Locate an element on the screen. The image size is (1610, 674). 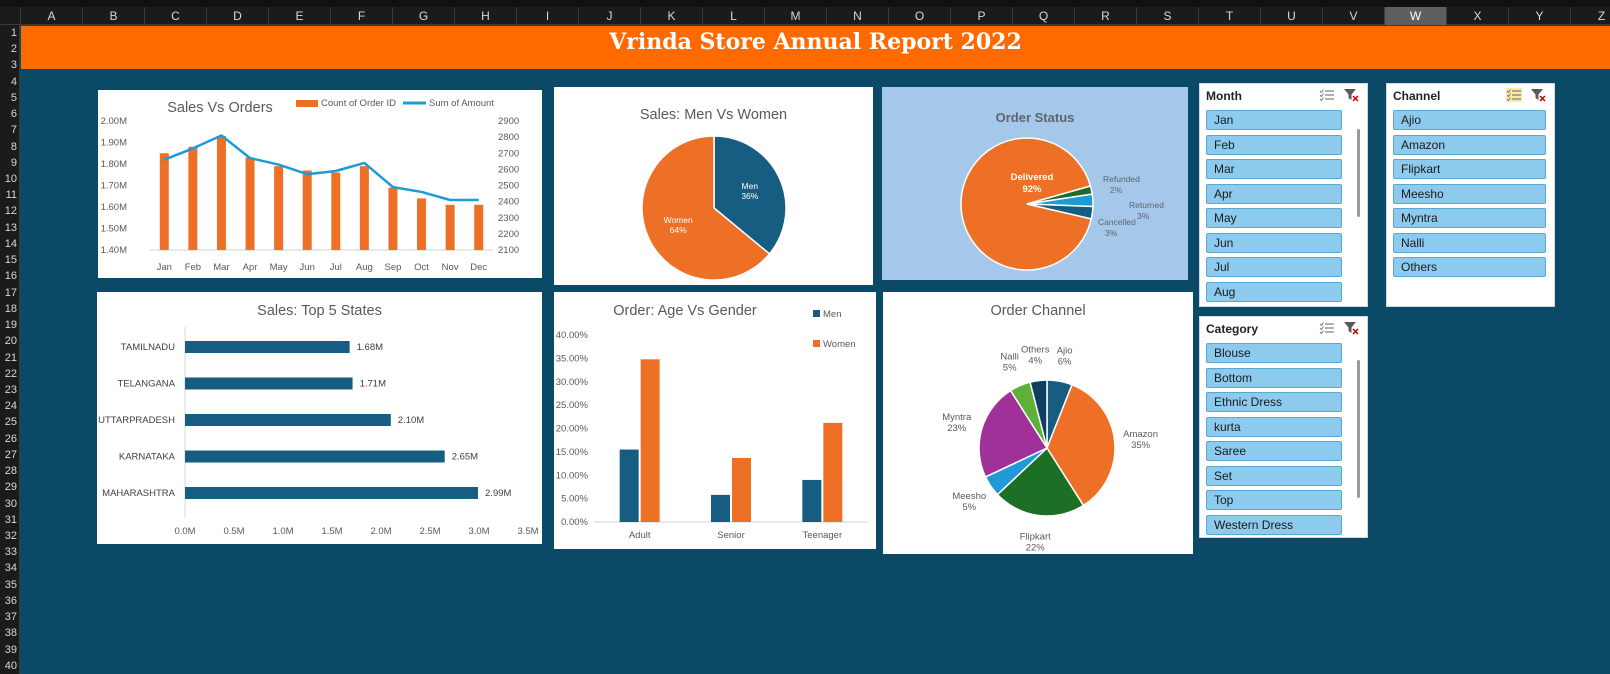
column-header-c: C is located at coordinates (176, 16).